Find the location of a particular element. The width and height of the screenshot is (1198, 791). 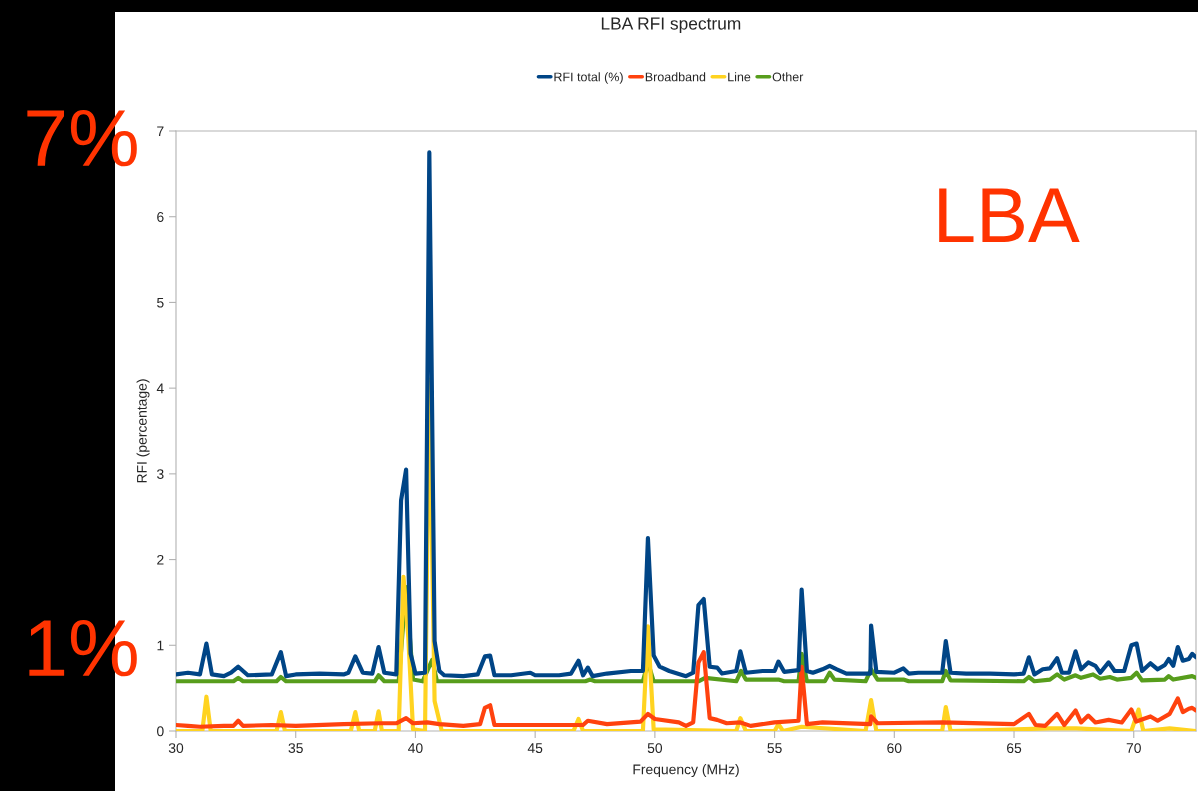

legend-label: Broadband is located at coordinates (675, 77).